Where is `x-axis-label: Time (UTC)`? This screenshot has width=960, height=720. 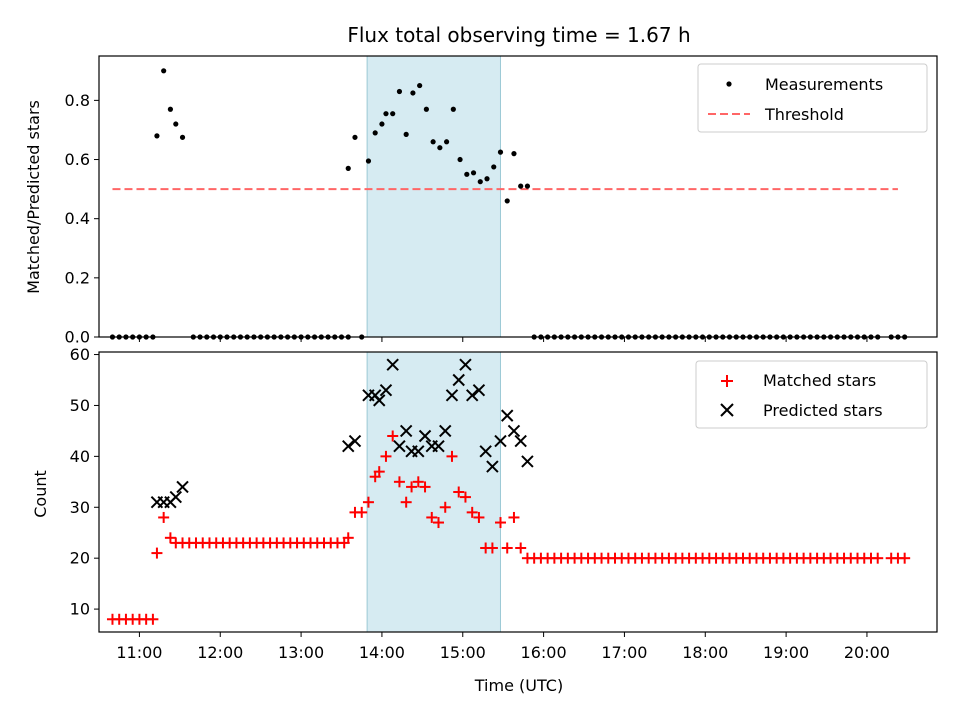 x-axis-label: Time (UTC) is located at coordinates (518, 685).